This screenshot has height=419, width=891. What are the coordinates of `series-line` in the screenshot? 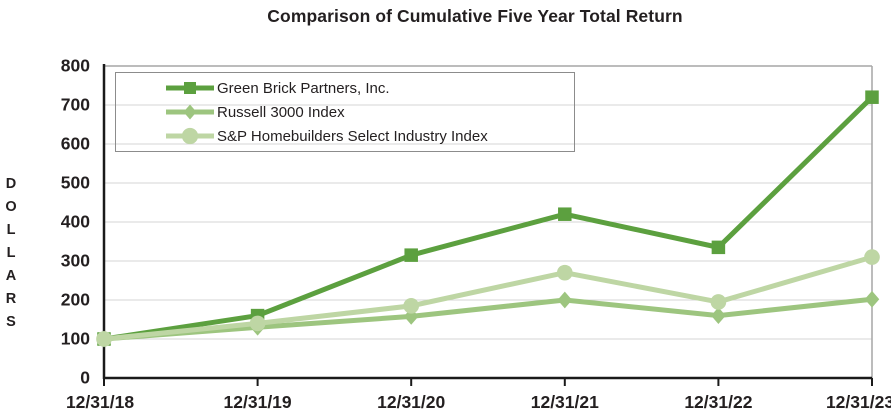 It's located at (488, 319).